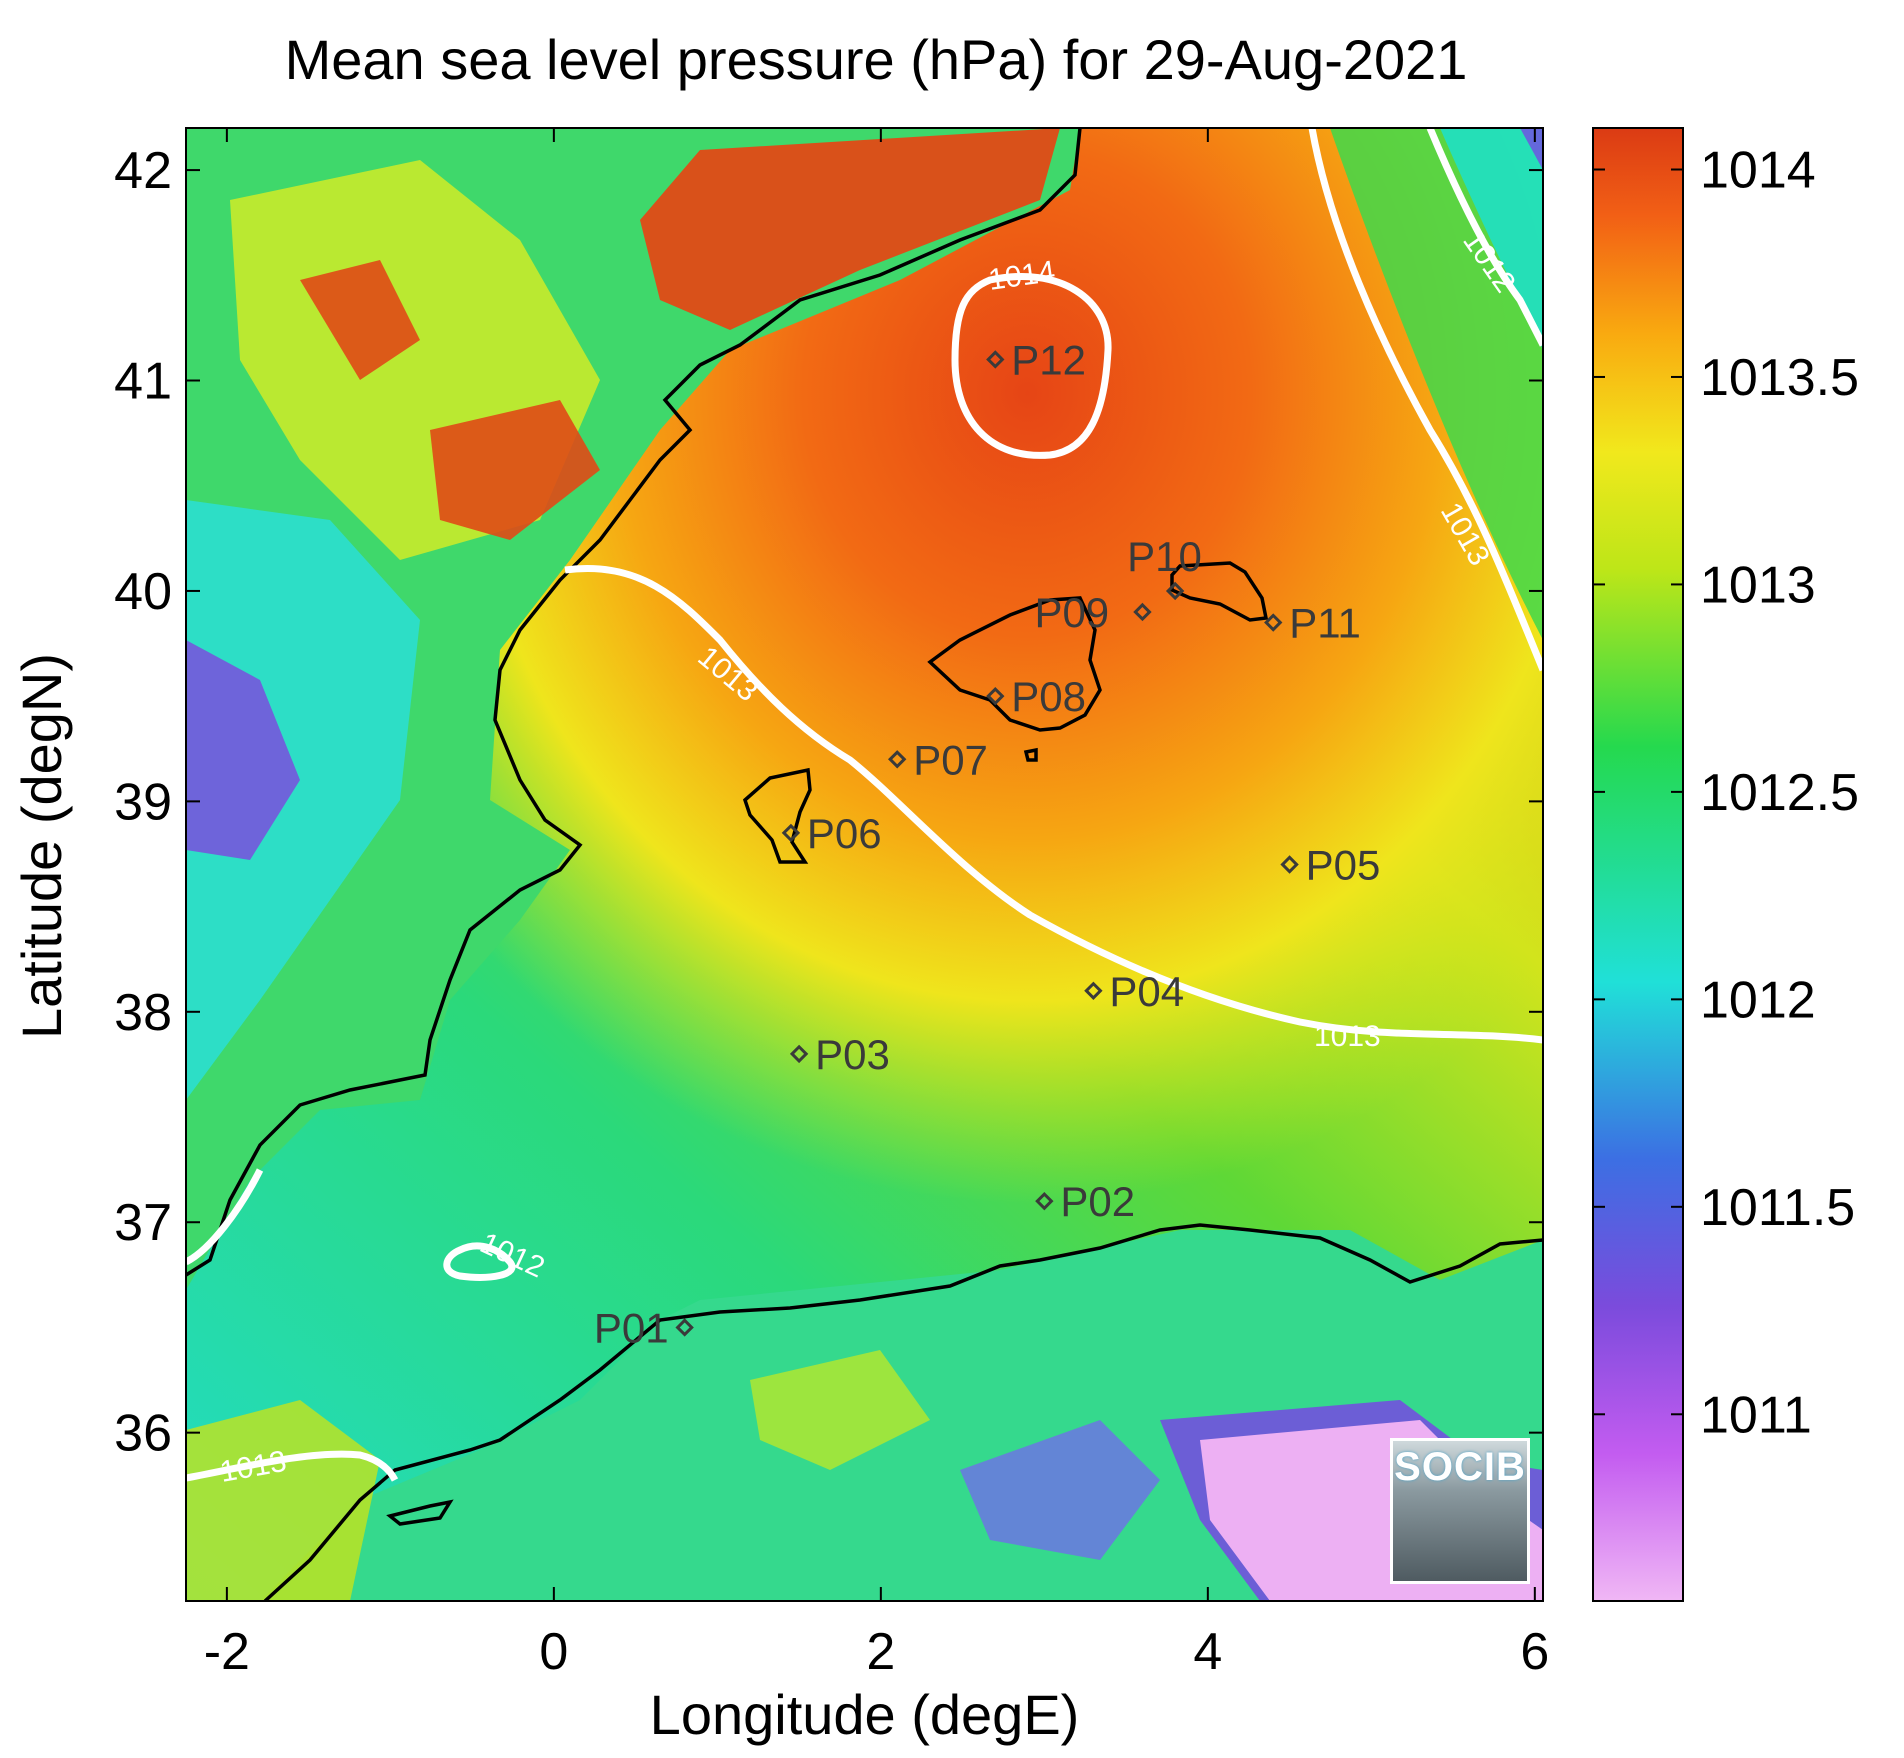 Image resolution: width=1904 pixels, height=1758 pixels. I want to click on point-marker-p09, so click(1142, 612).